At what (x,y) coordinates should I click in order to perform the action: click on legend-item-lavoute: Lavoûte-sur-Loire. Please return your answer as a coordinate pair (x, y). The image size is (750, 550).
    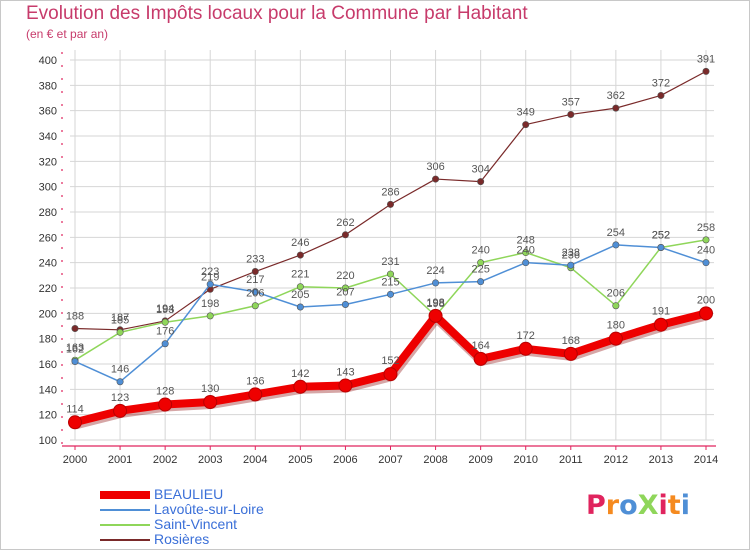
    Looking at the image, I should click on (250, 509).